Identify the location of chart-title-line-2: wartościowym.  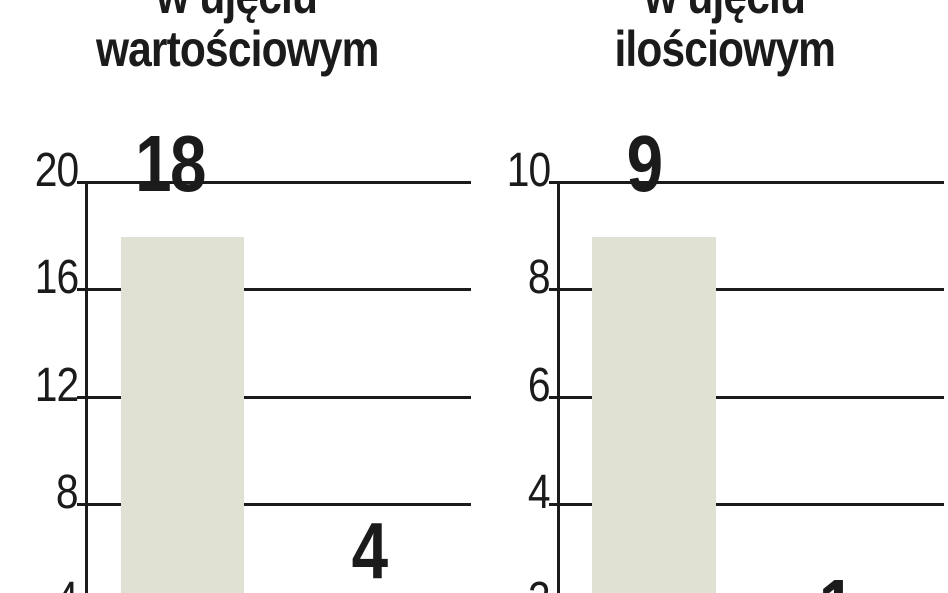
(237, 49).